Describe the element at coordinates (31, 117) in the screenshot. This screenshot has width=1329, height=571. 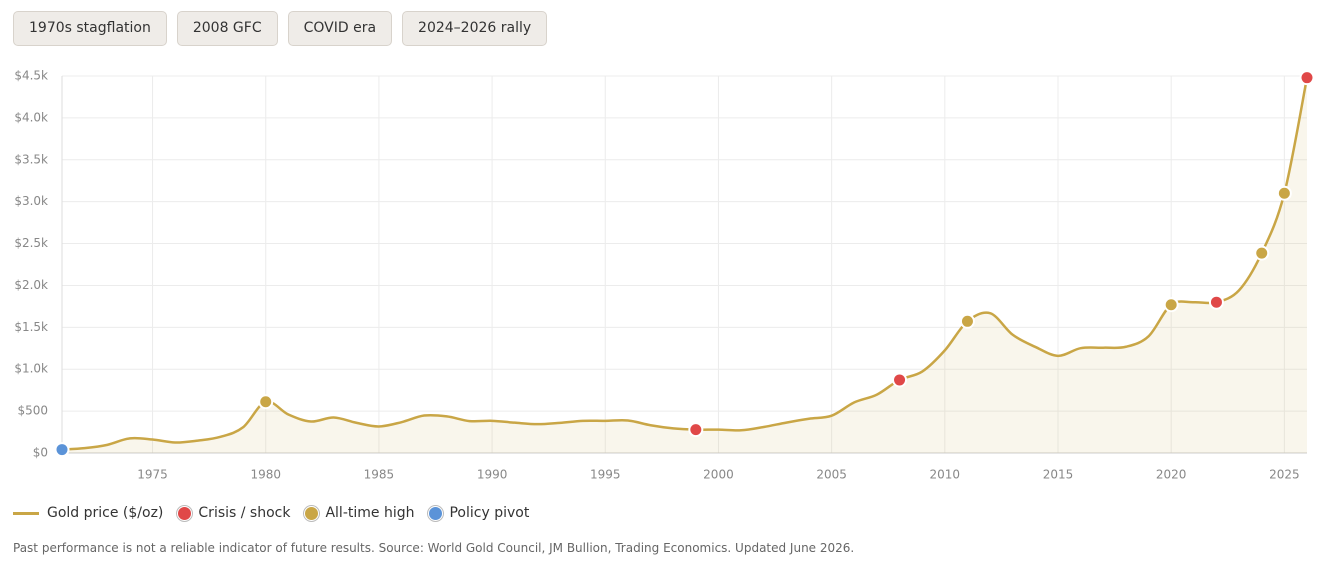
I see `y-tick-label: $4.0k` at that location.